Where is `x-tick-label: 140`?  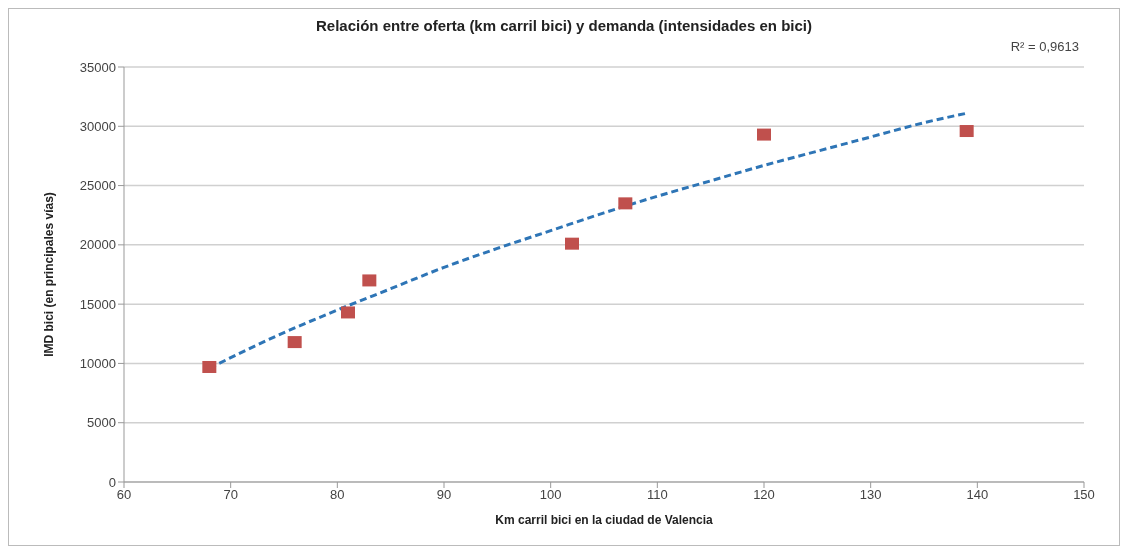 x-tick-label: 140 is located at coordinates (977, 495).